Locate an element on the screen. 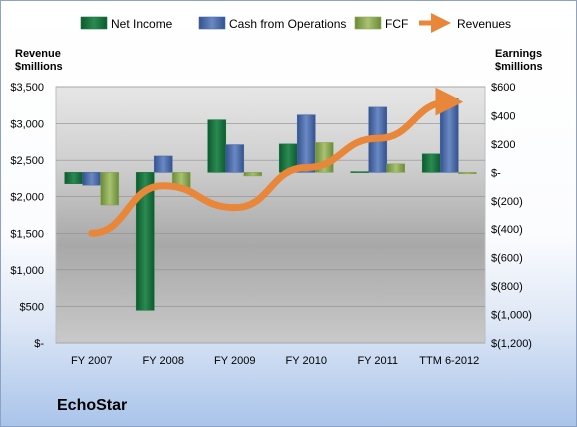 The image size is (577, 427). left-axis-title: $millions is located at coordinates (39, 67).